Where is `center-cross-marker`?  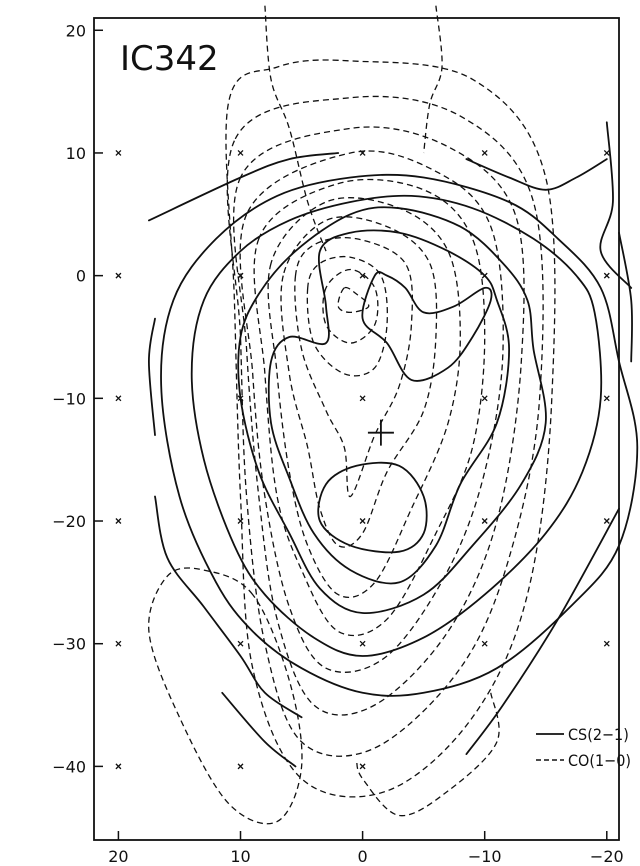
center-cross-marker is located at coordinates (380, 432).